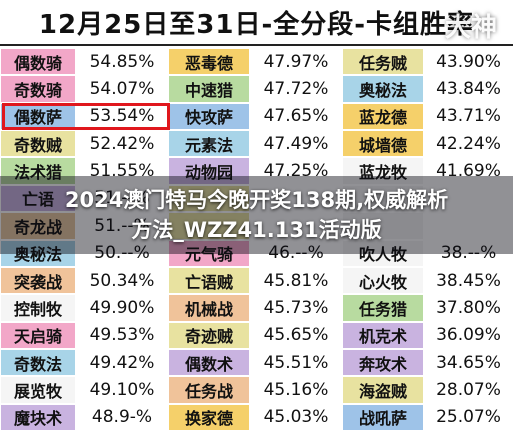 The image size is (513, 431). Describe the element at coordinates (383, 280) in the screenshot. I see `deck-name-cell: 心火牧` at that location.